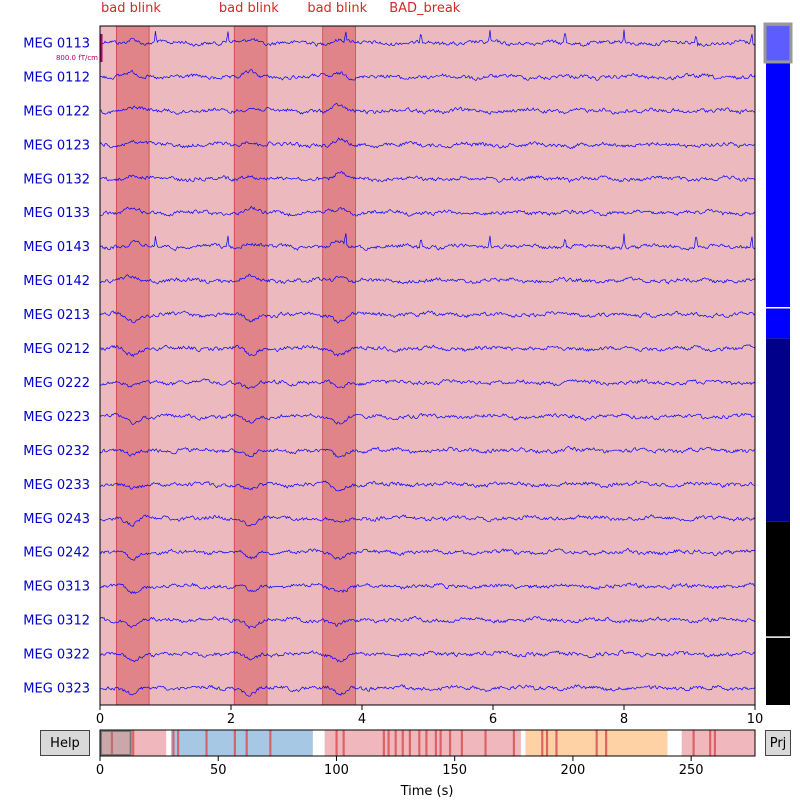 Image resolution: width=800 pixels, height=804 pixels. Describe the element at coordinates (425, 8) in the screenshot. I see `annotation-label: BAD_break` at that location.